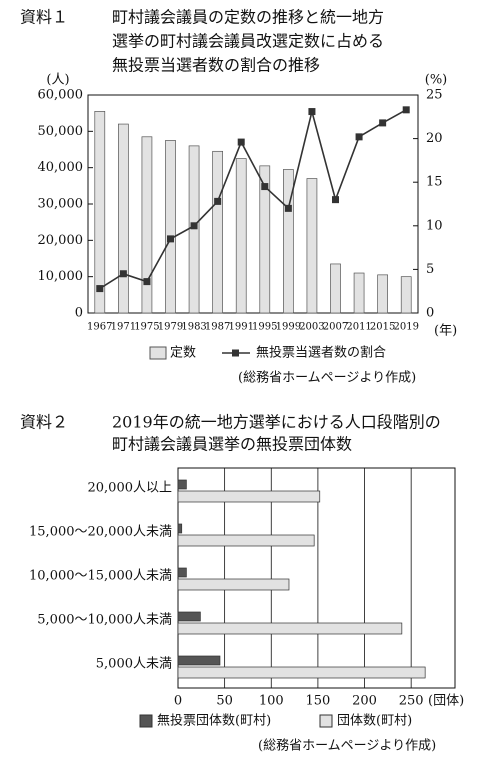  I want to click on x-tick-label: 50, so click(224, 701).